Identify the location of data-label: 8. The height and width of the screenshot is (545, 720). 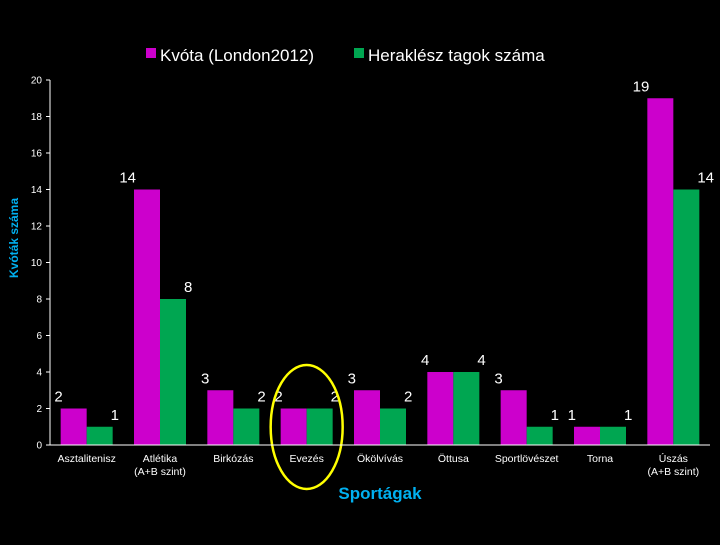
(188, 287).